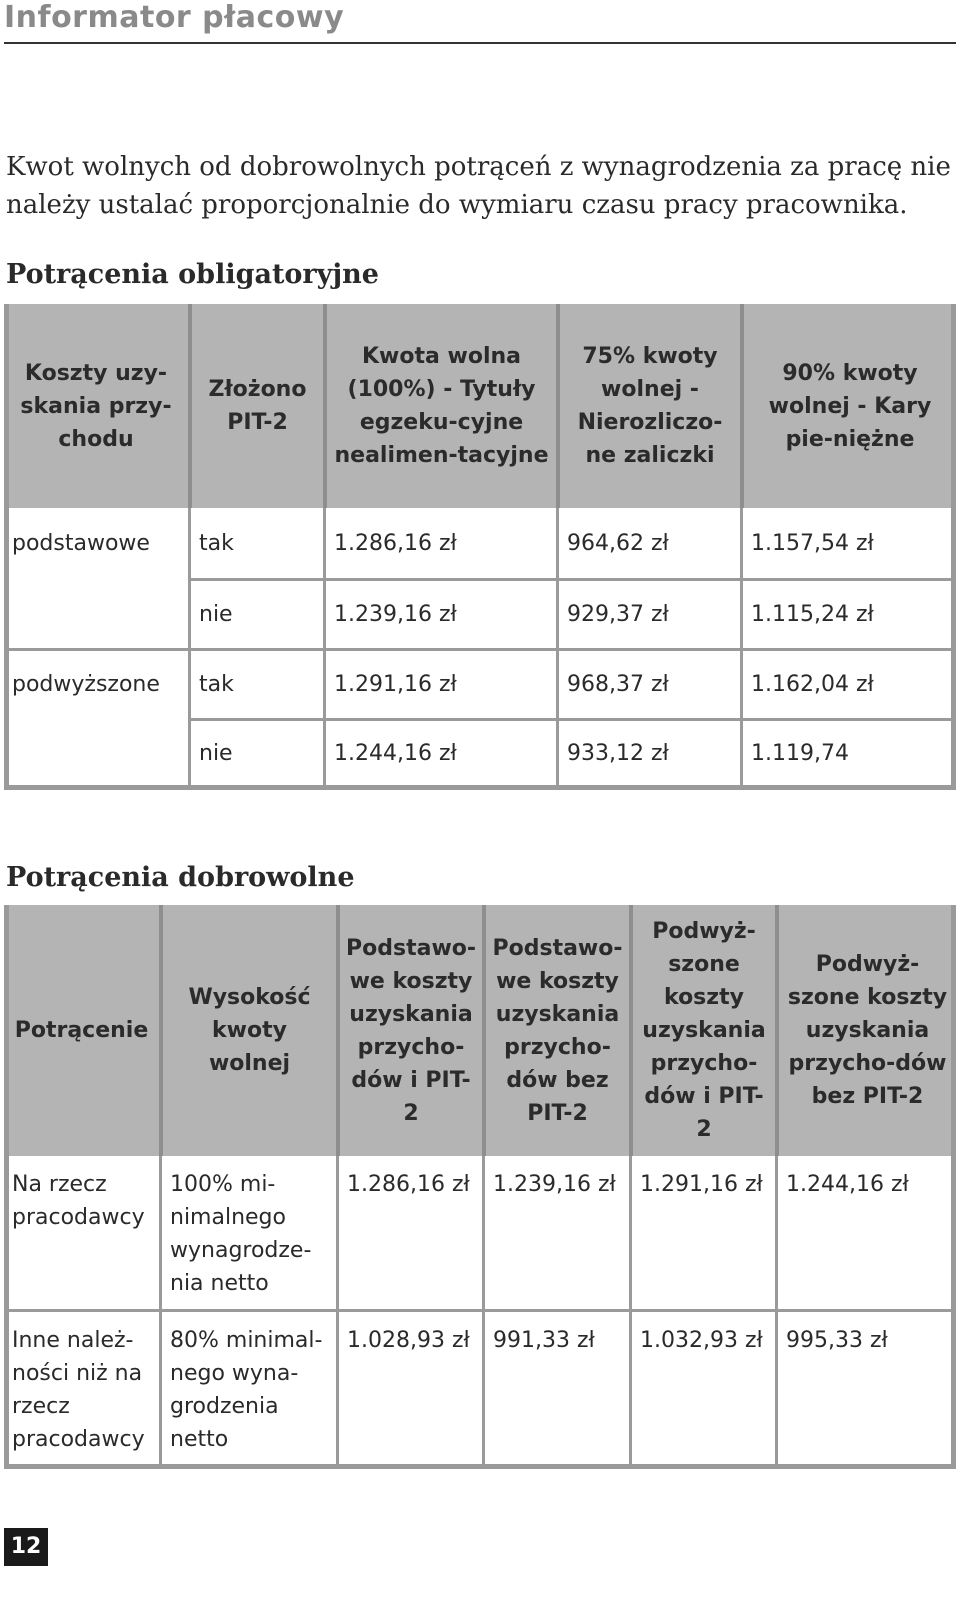 This screenshot has height=1621, width=960. Describe the element at coordinates (174, 17) in the screenshot. I see `page-header-title: Informator płacowy` at that location.